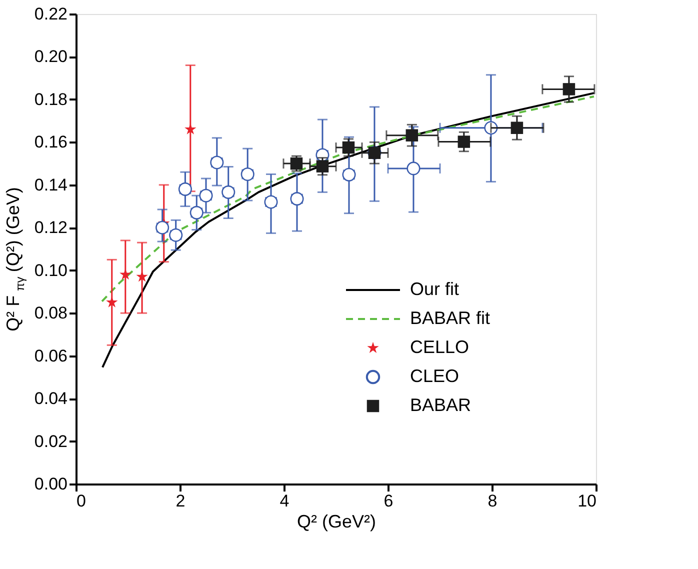 Image resolution: width=698 pixels, height=569 pixels. I want to click on x-tick-label: 10, so click(587, 501).